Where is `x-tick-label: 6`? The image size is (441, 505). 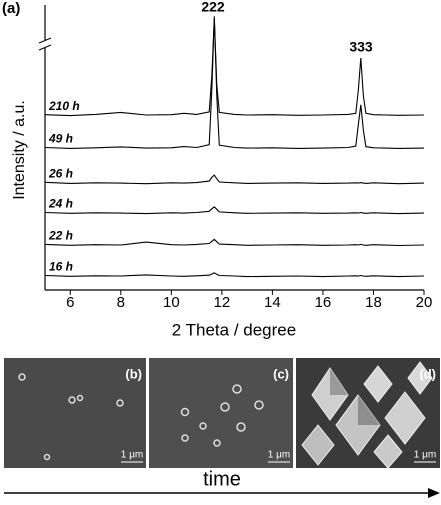 x-tick-label: 6 is located at coordinates (70, 302).